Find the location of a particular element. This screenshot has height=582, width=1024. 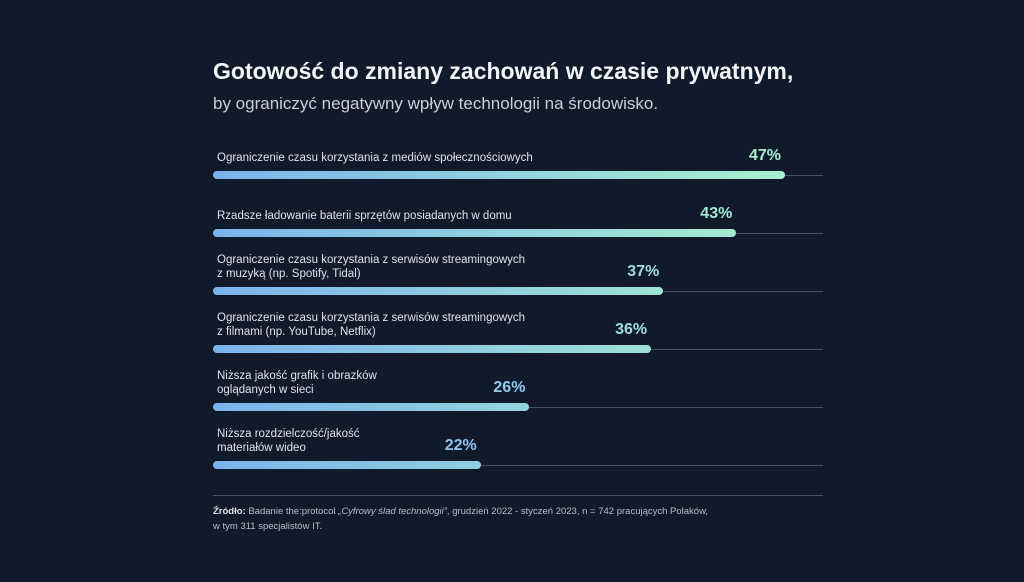

category-label-line: materiałów wideo is located at coordinates (261, 448).